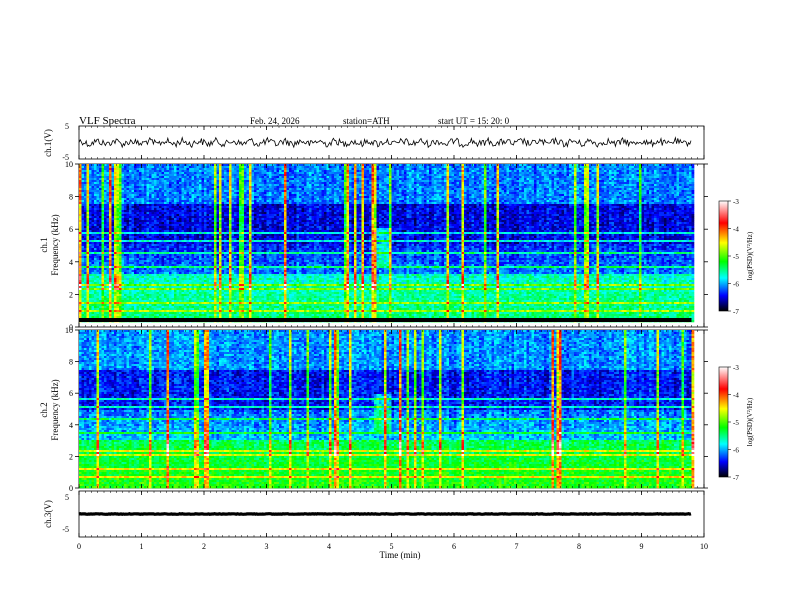 The width and height of the screenshot is (792, 612). Describe the element at coordinates (48, 514) in the screenshot. I see `ch3-waveform-ylabel: ch.3(V)` at that location.